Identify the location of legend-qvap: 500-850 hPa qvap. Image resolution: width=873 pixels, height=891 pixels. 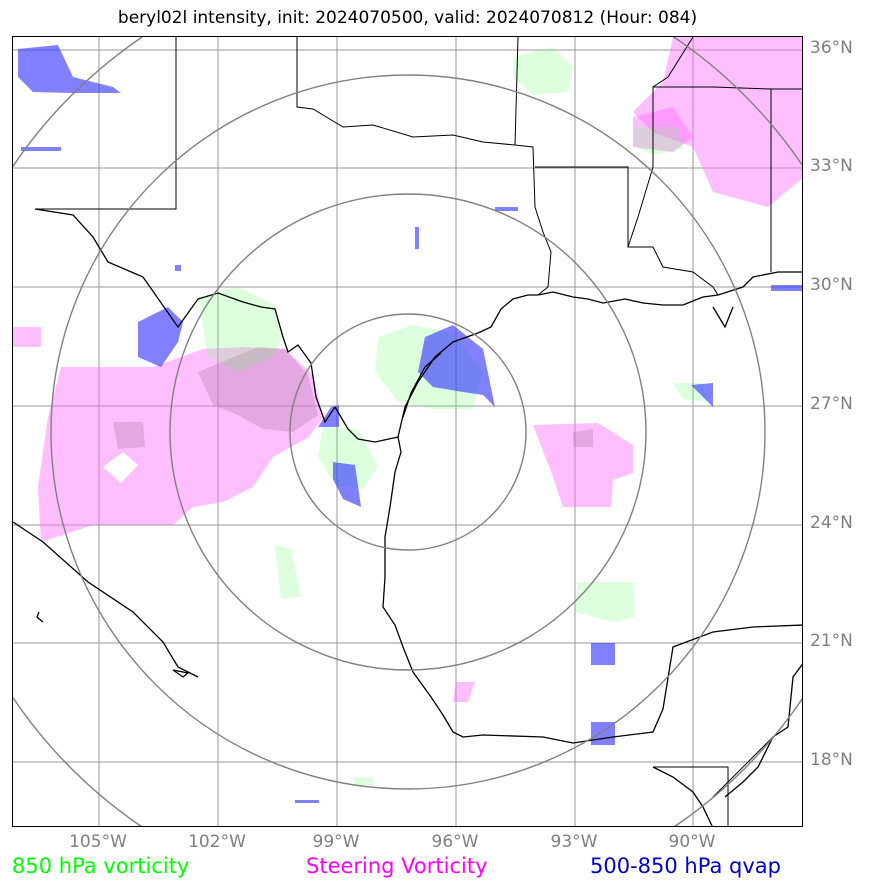
(685, 866).